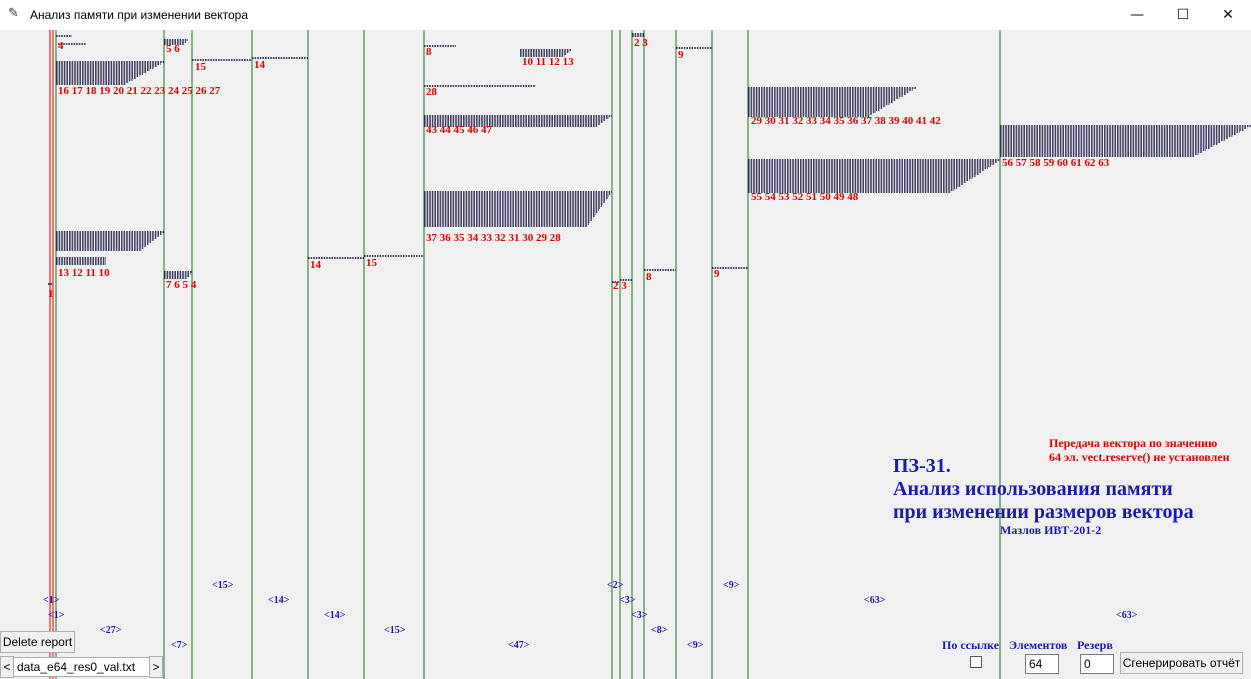  Describe the element at coordinates (37, 642) in the screenshot. I see `delete-report-button: Delete report` at that location.